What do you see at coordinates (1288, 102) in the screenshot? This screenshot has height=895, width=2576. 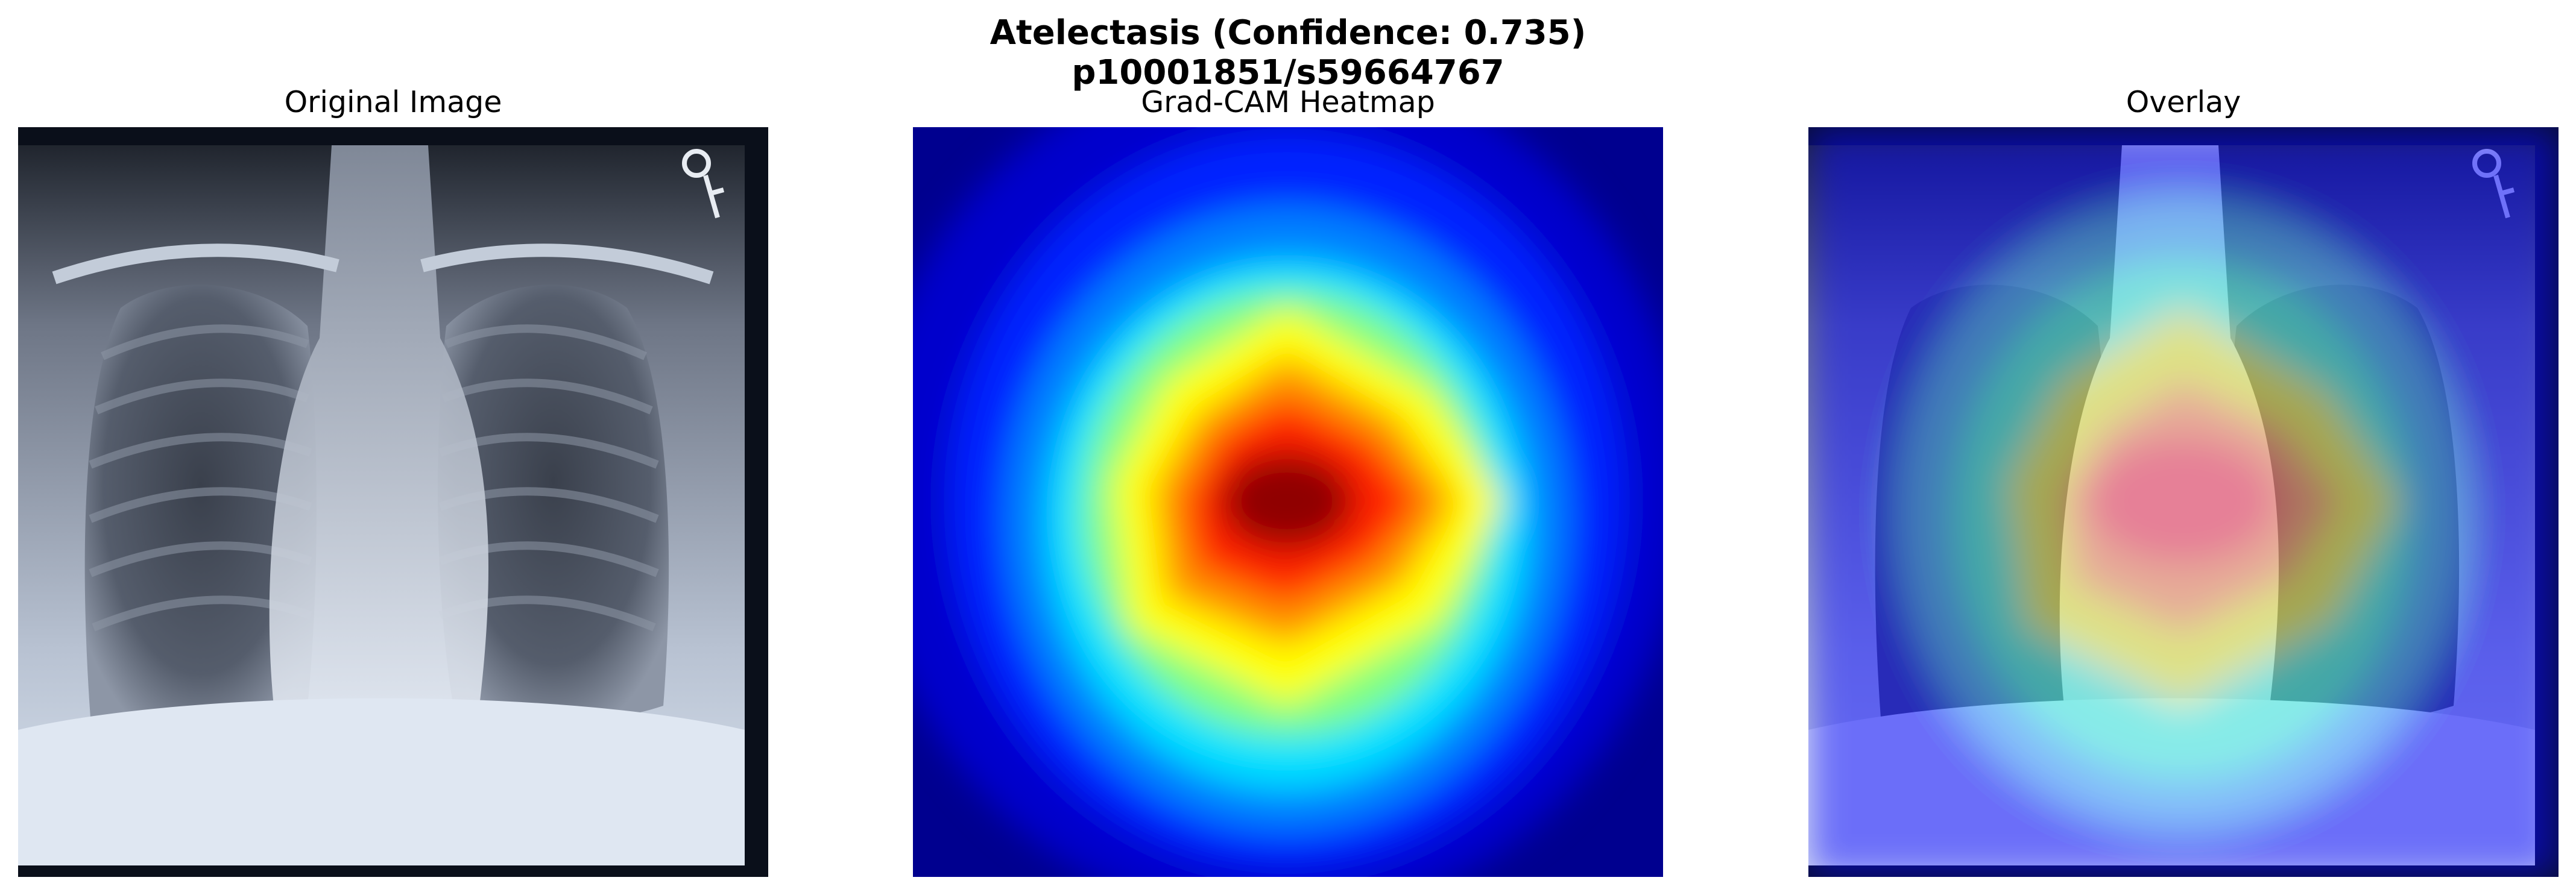 I see `panel-title-heatmap: Grad-CAM Heatmap` at bounding box center [1288, 102].